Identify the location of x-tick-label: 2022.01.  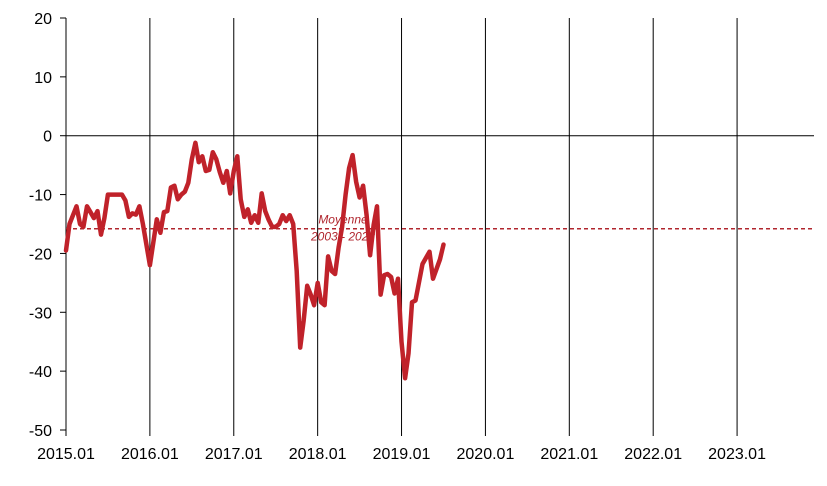
(653, 454).